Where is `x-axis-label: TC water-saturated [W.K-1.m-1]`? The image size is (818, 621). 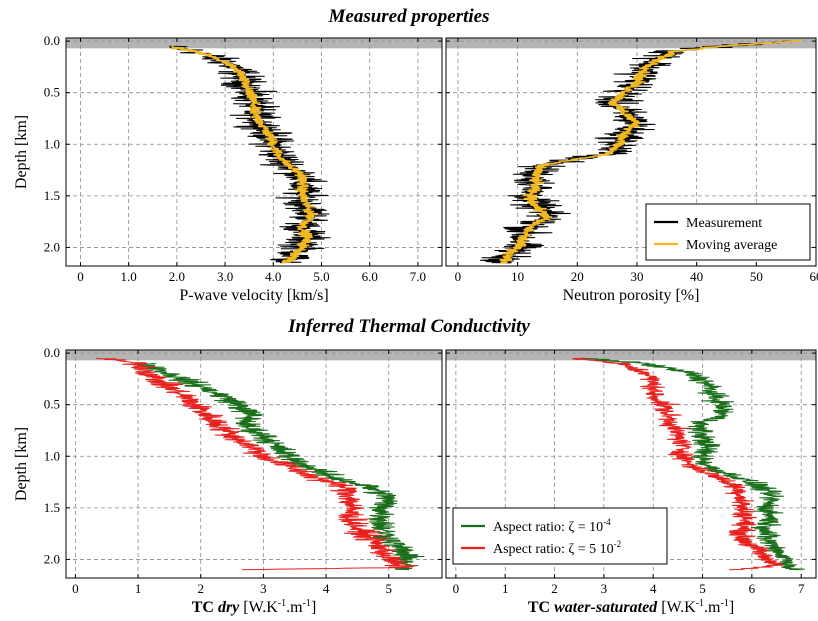 x-axis-label: TC water-saturated [W.K-1.m-1] is located at coordinates (631, 607).